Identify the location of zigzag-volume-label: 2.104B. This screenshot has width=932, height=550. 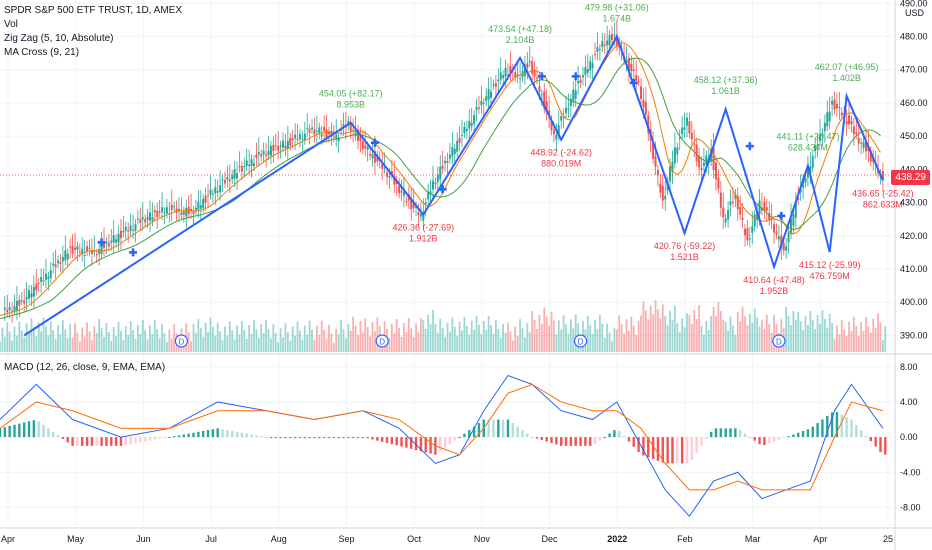
(520, 40).